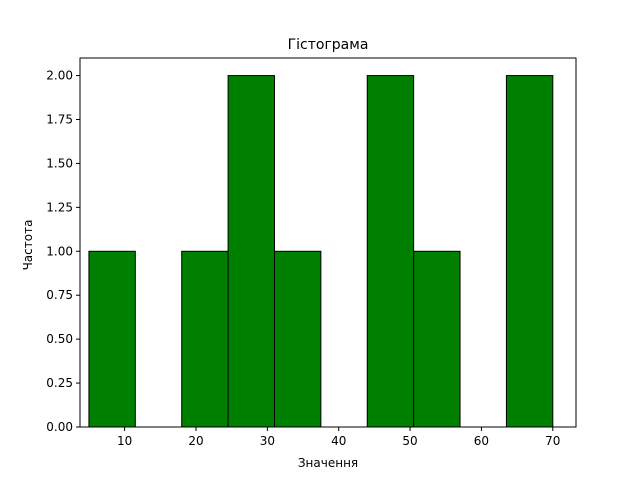 The height and width of the screenshot is (480, 640). I want to click on chart-title: Гістограма, so click(328, 45).